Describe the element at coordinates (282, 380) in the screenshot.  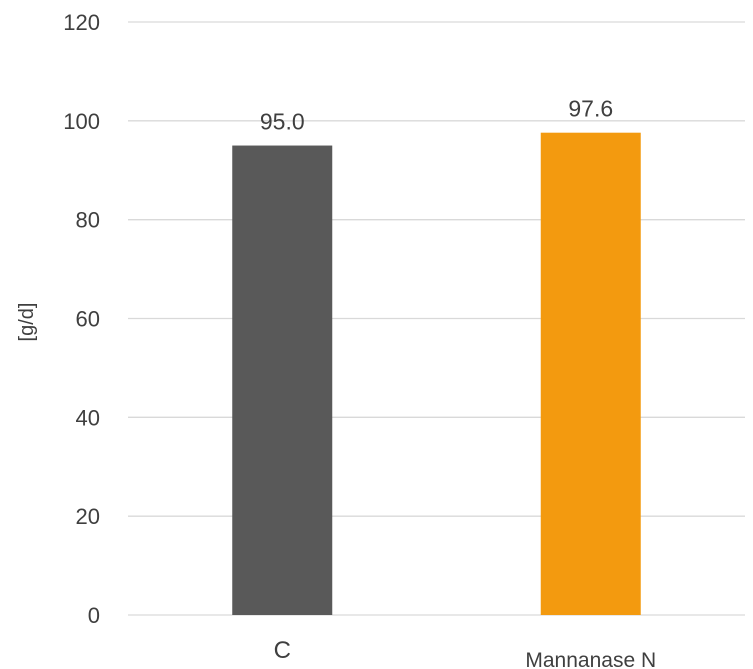
I see `bar-c` at that location.